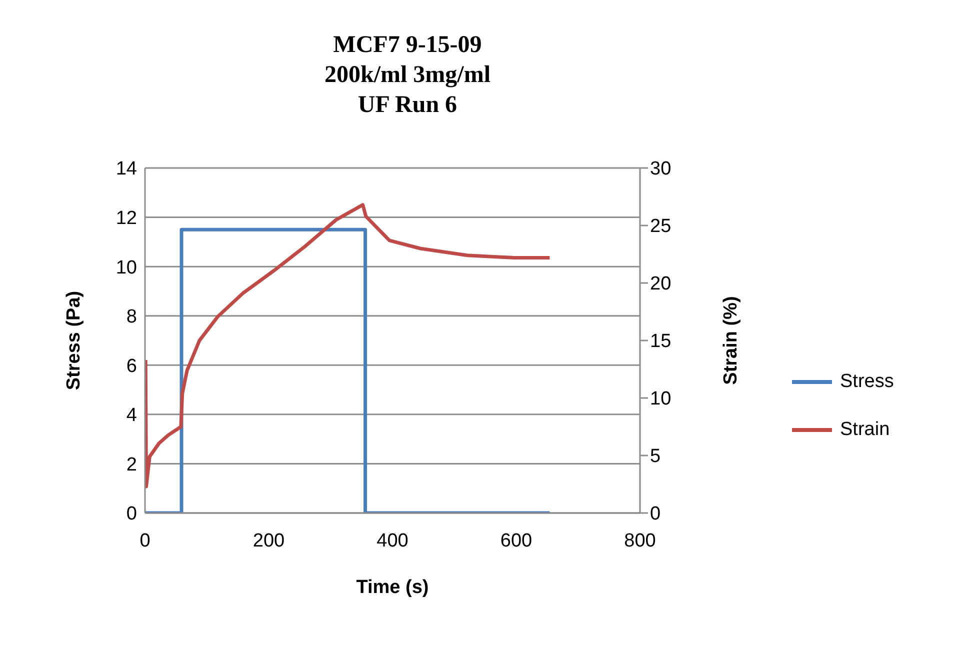 This screenshot has width=960, height=656. Describe the element at coordinates (131, 465) in the screenshot. I see `y-tick-label: 2` at that location.